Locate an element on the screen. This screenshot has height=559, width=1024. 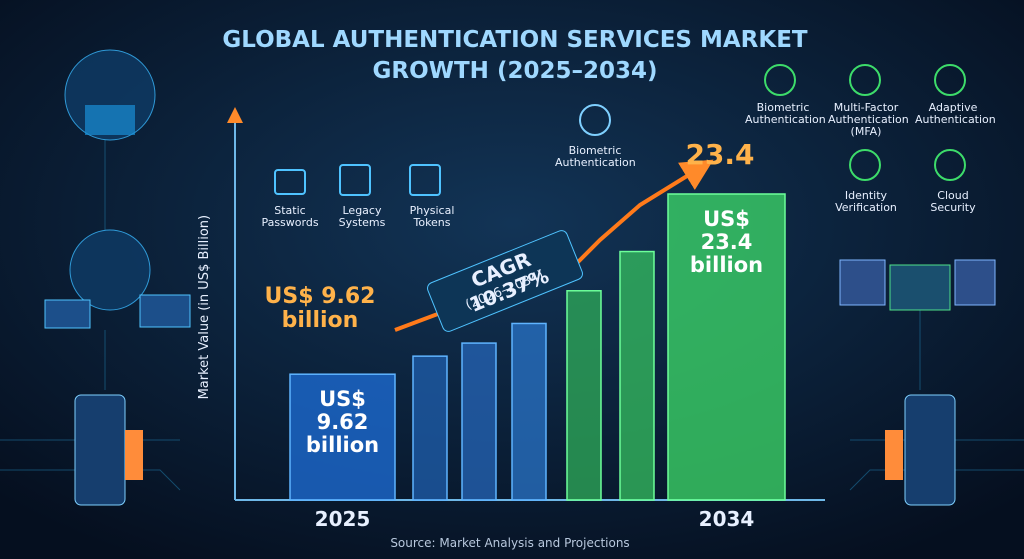
modern-label: Identity Verification is located at coordinates (866, 202).